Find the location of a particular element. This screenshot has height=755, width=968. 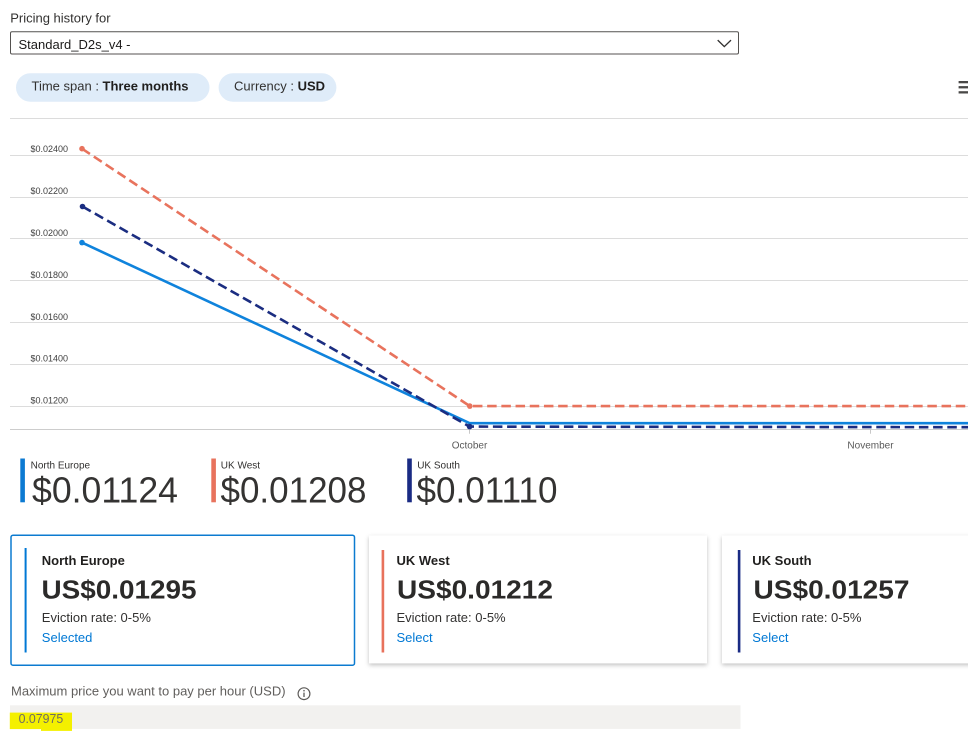

svg-text: October is located at coordinates (470, 446).